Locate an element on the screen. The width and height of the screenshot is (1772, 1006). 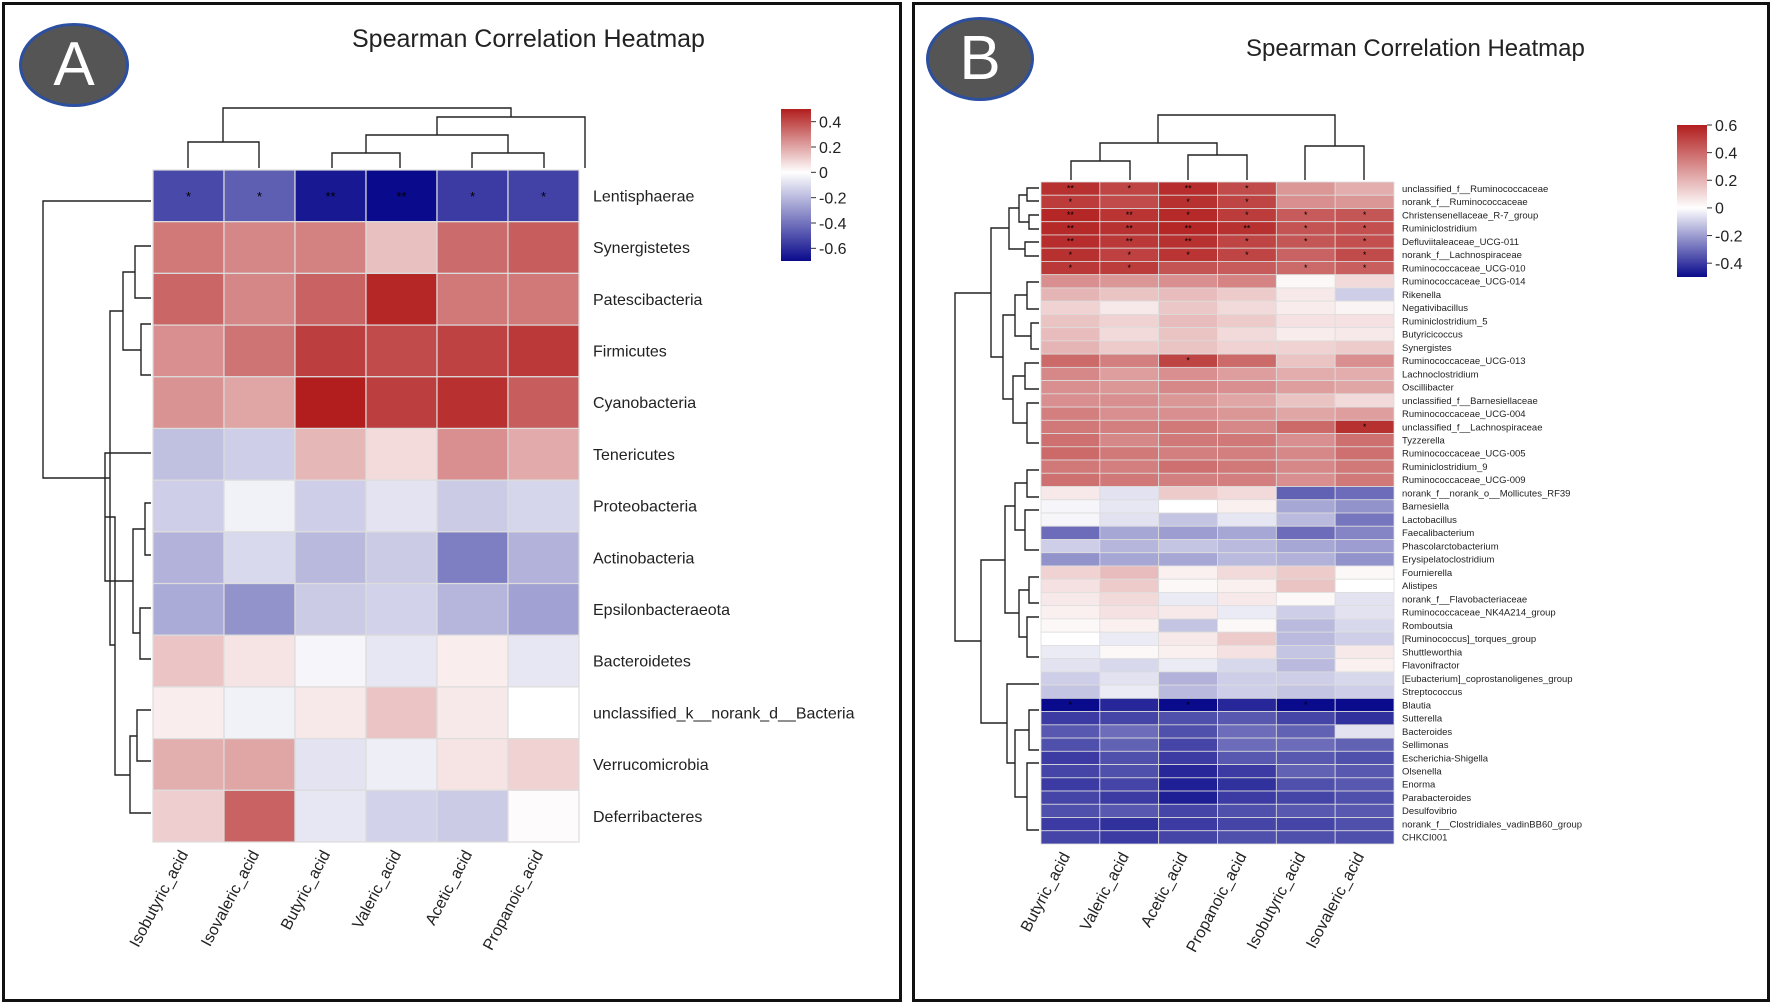
significance-marker: ** is located at coordinates (1130, 215).